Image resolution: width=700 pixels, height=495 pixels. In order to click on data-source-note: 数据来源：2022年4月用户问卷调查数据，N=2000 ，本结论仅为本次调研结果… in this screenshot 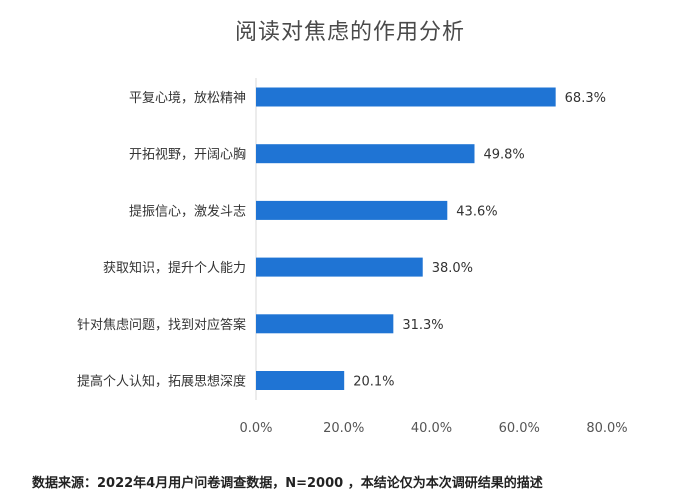, I will do `click(287, 483)`.